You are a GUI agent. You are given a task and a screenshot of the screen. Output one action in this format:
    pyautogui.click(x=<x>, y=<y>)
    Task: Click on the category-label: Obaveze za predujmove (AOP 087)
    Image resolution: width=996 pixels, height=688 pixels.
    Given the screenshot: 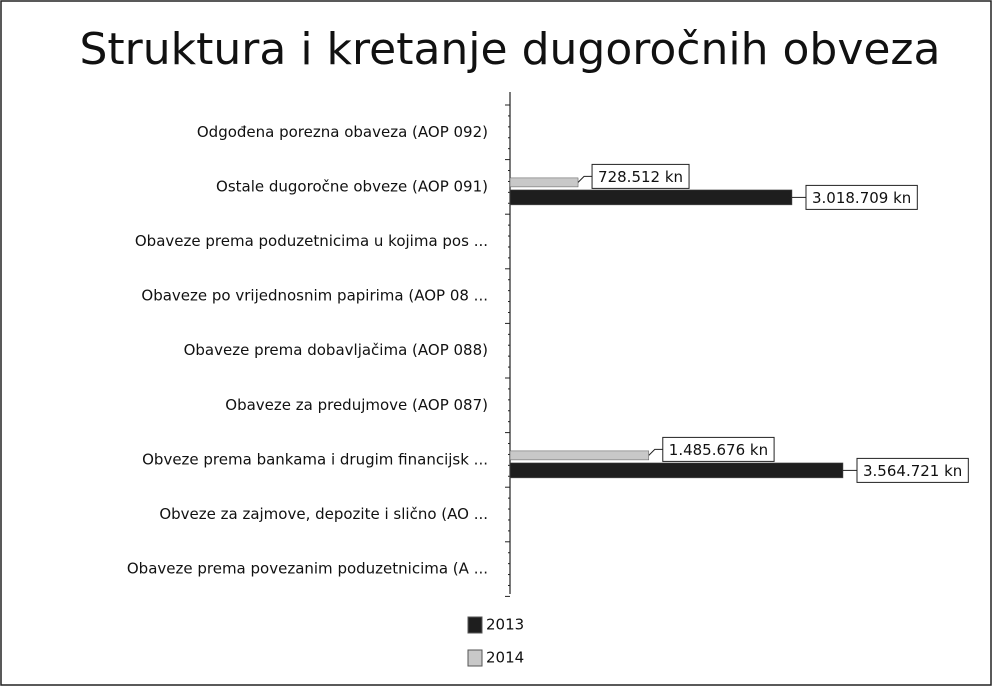 What is the action you would take?
    pyautogui.click(x=356, y=405)
    